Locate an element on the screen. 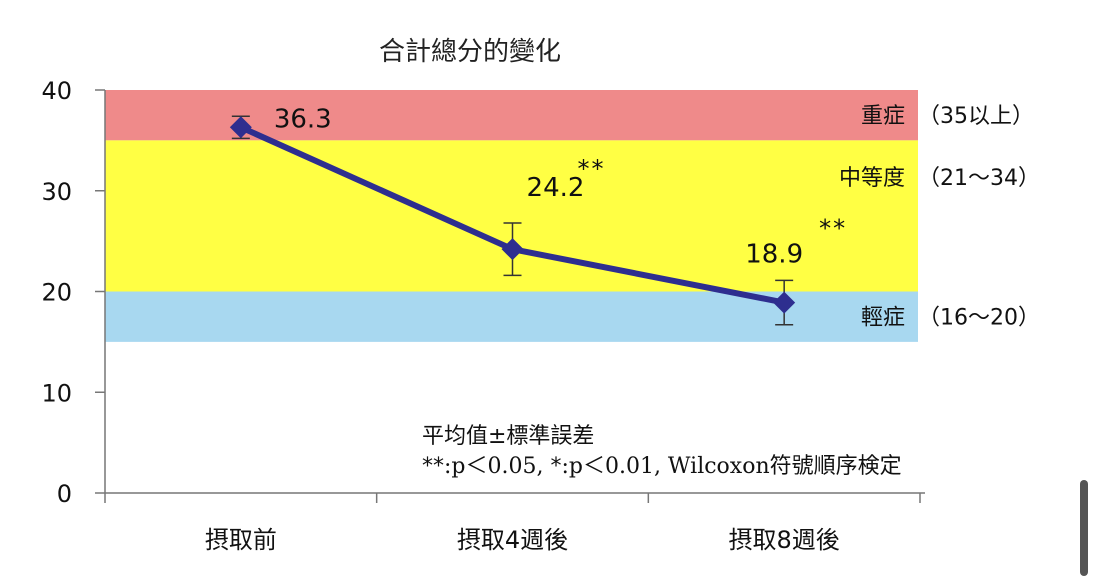 The height and width of the screenshot is (576, 1097). note-test-name: 符號順序検定 is located at coordinates (836, 466).